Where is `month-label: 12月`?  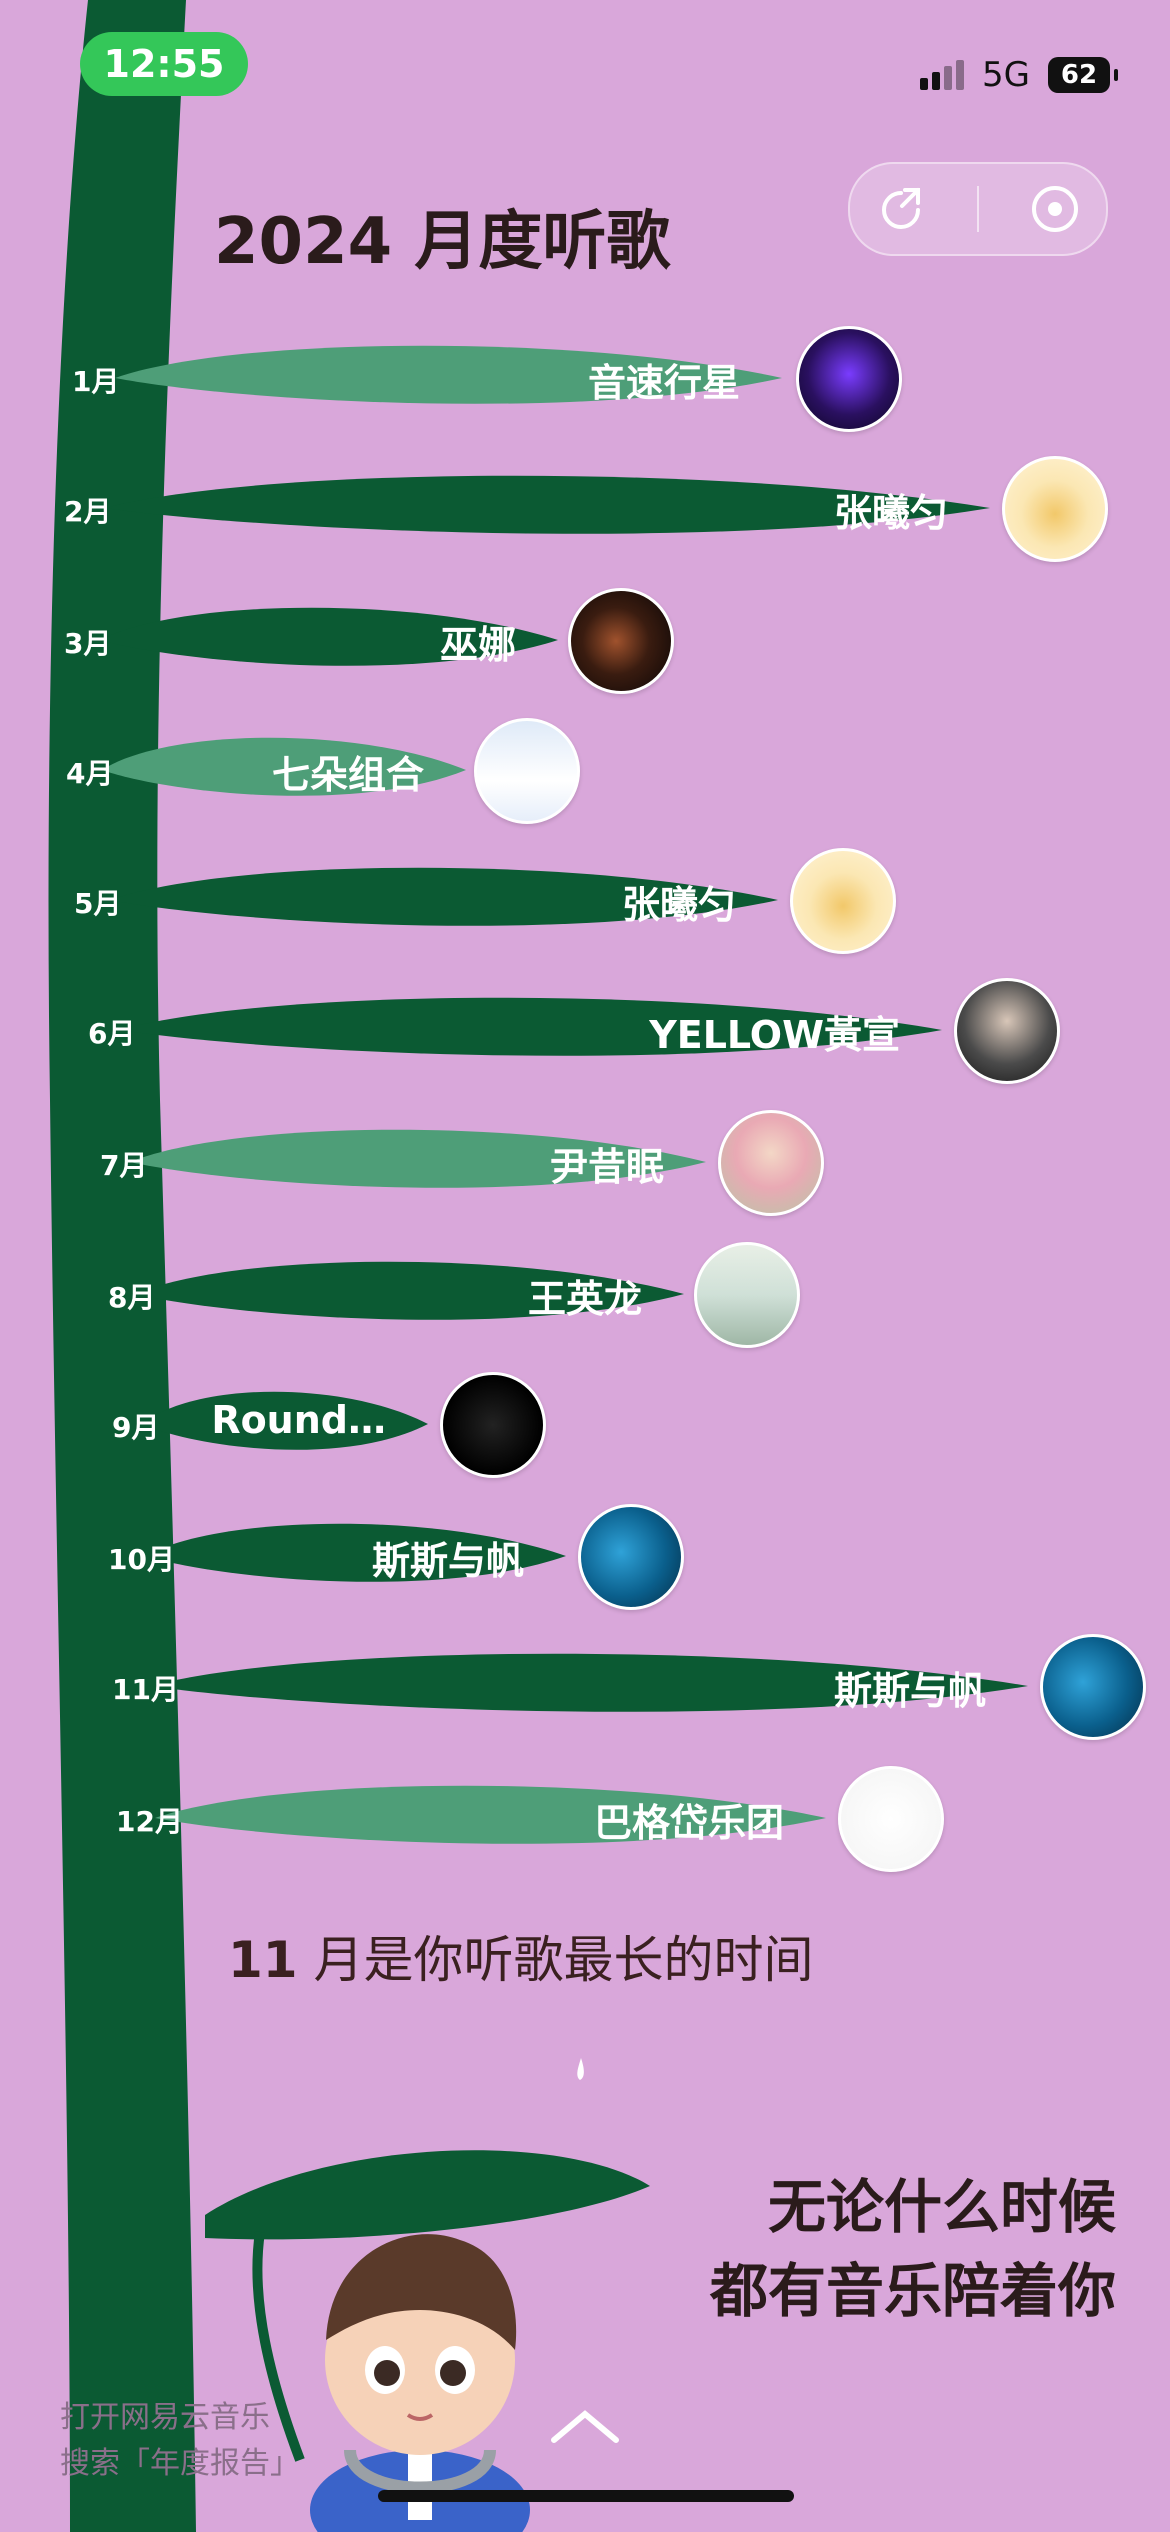 month-label: 12月 is located at coordinates (149, 1821).